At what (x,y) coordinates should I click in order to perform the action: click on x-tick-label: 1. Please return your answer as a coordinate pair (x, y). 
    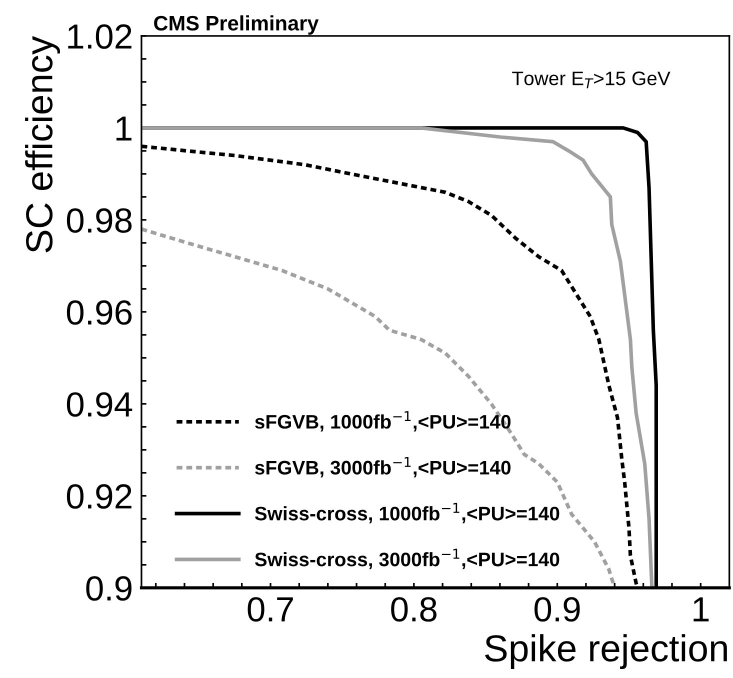
    Looking at the image, I should click on (701, 609).